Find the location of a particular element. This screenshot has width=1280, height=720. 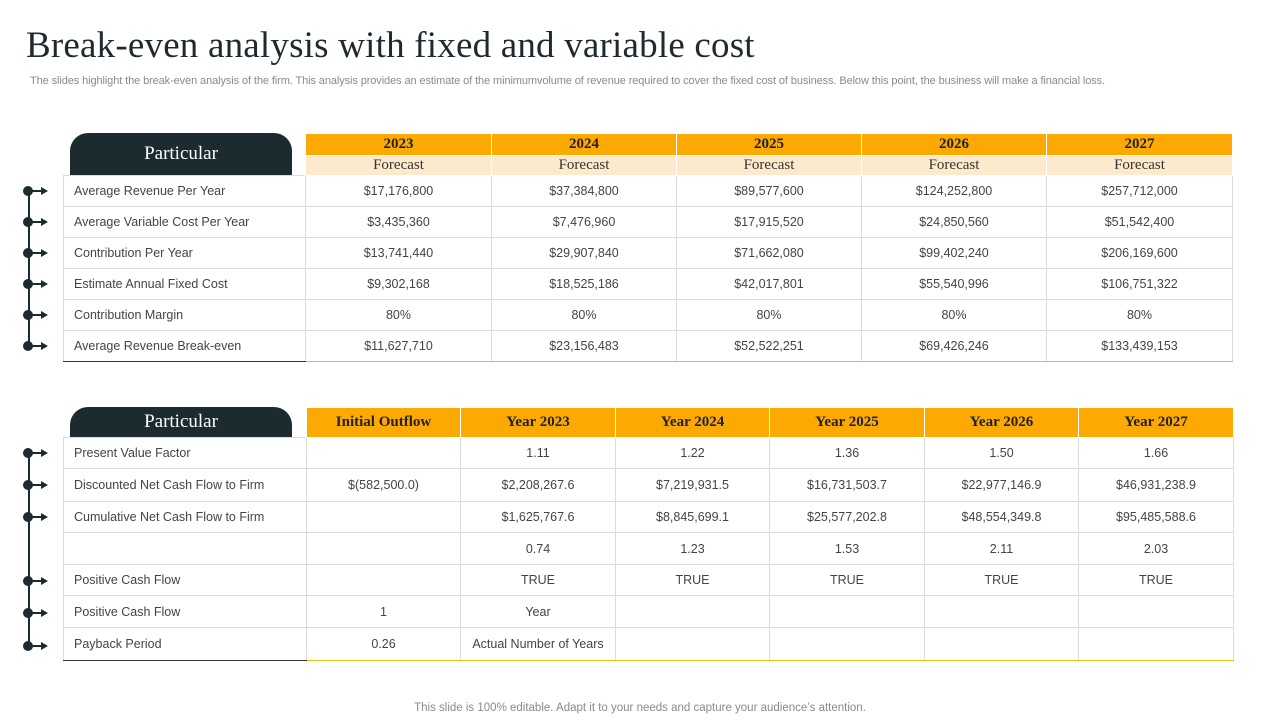

table-cell: 1.53 is located at coordinates (847, 548).